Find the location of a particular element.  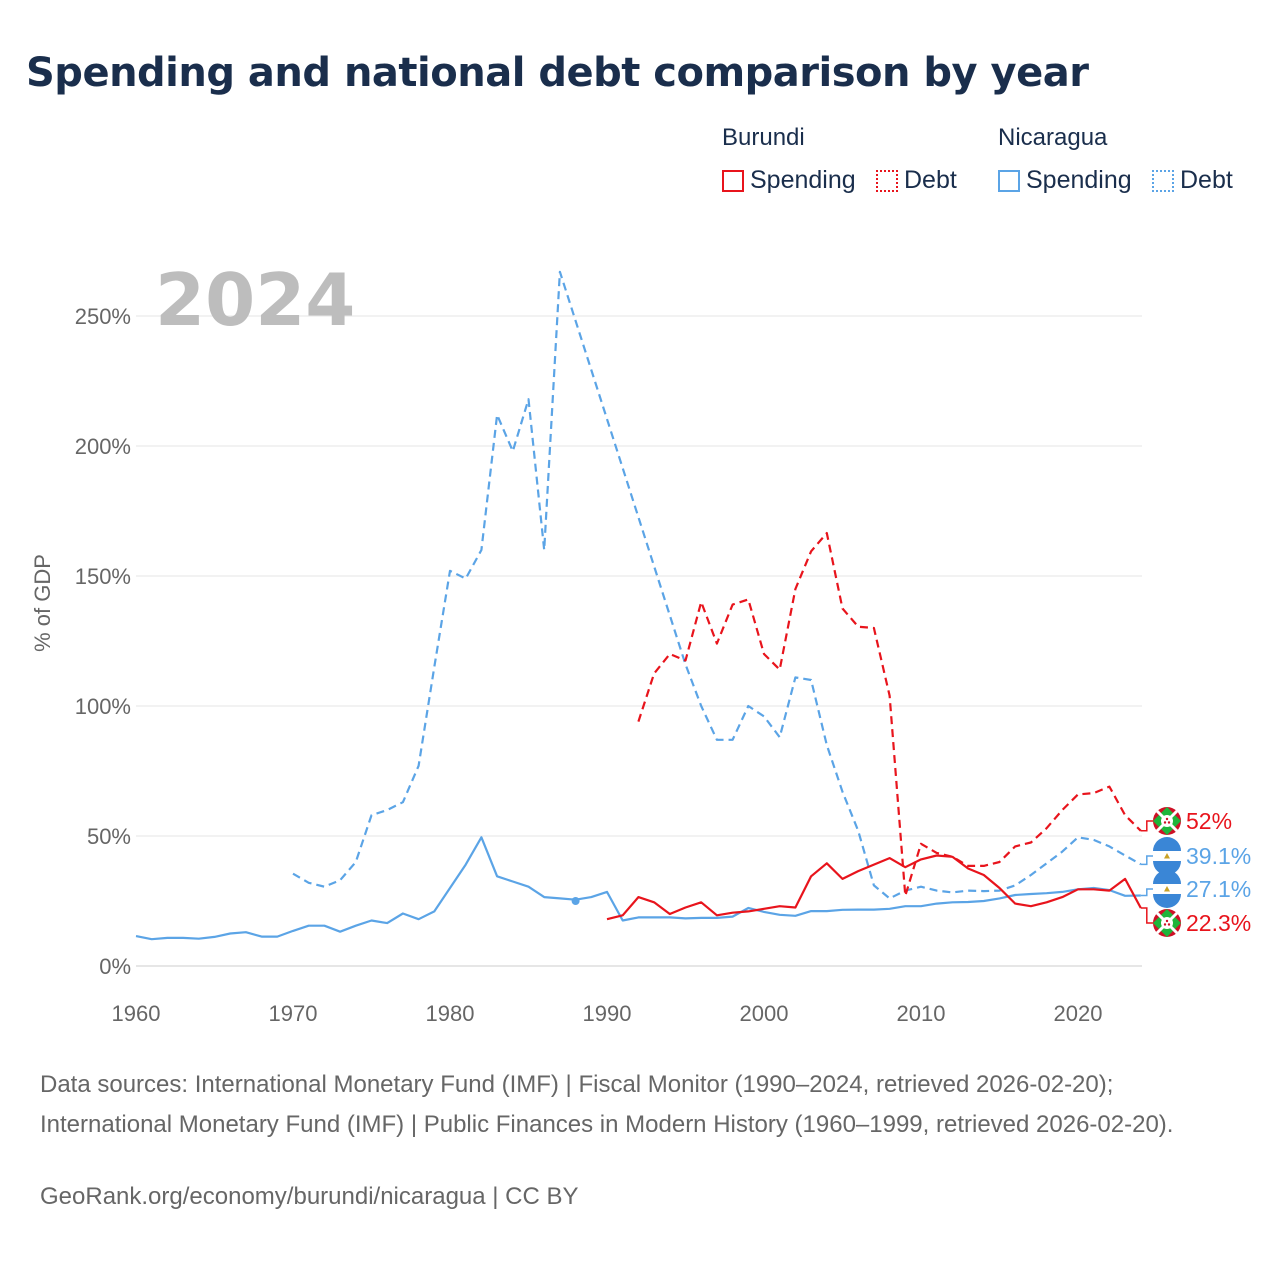

nicaragua-spending-end-label: 27.1% is located at coordinates (1218, 889).